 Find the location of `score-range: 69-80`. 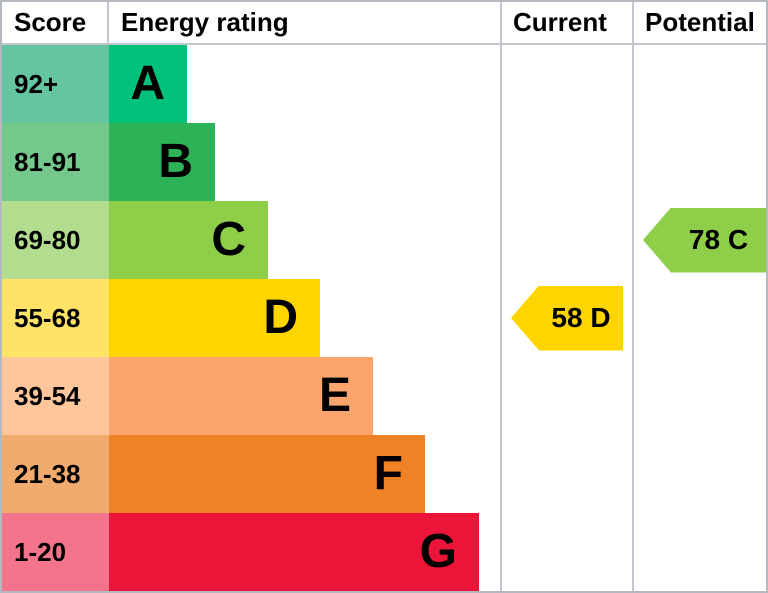

score-range: 69-80 is located at coordinates (55, 240).